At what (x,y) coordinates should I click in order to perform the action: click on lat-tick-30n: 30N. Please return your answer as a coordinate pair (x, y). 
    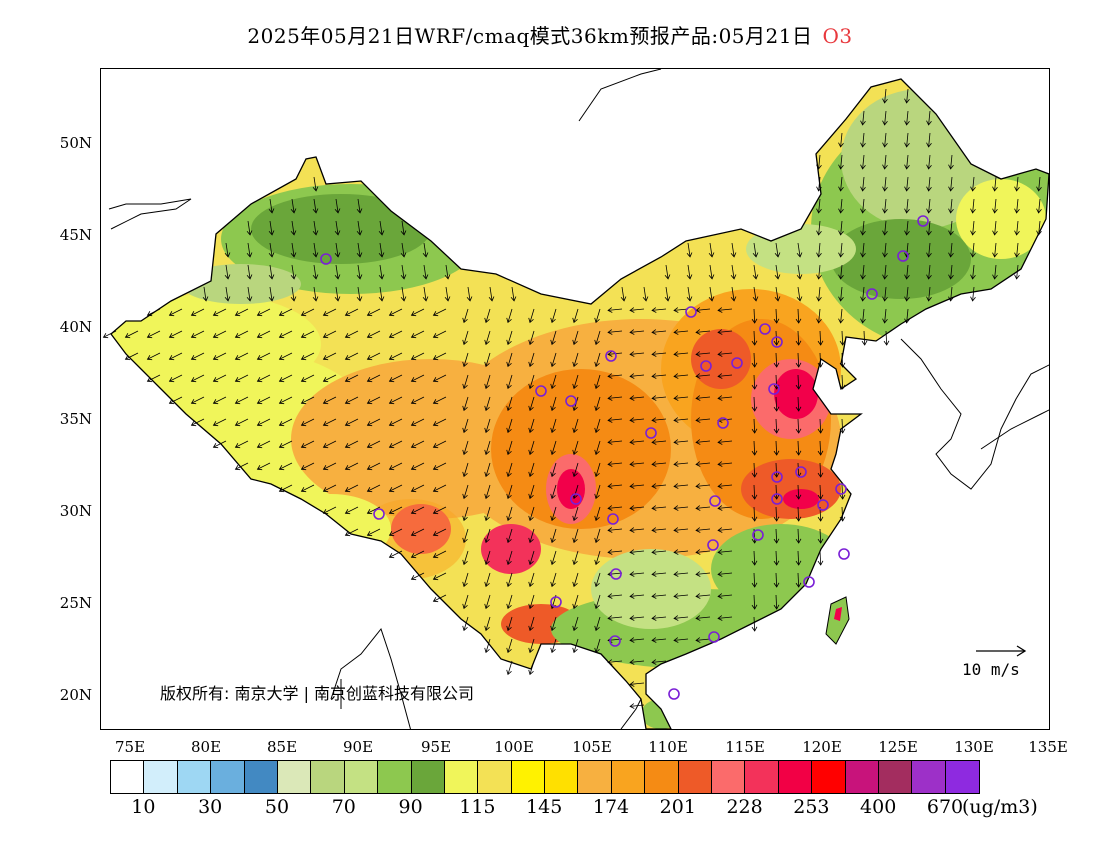
    Looking at the image, I should click on (75, 511).